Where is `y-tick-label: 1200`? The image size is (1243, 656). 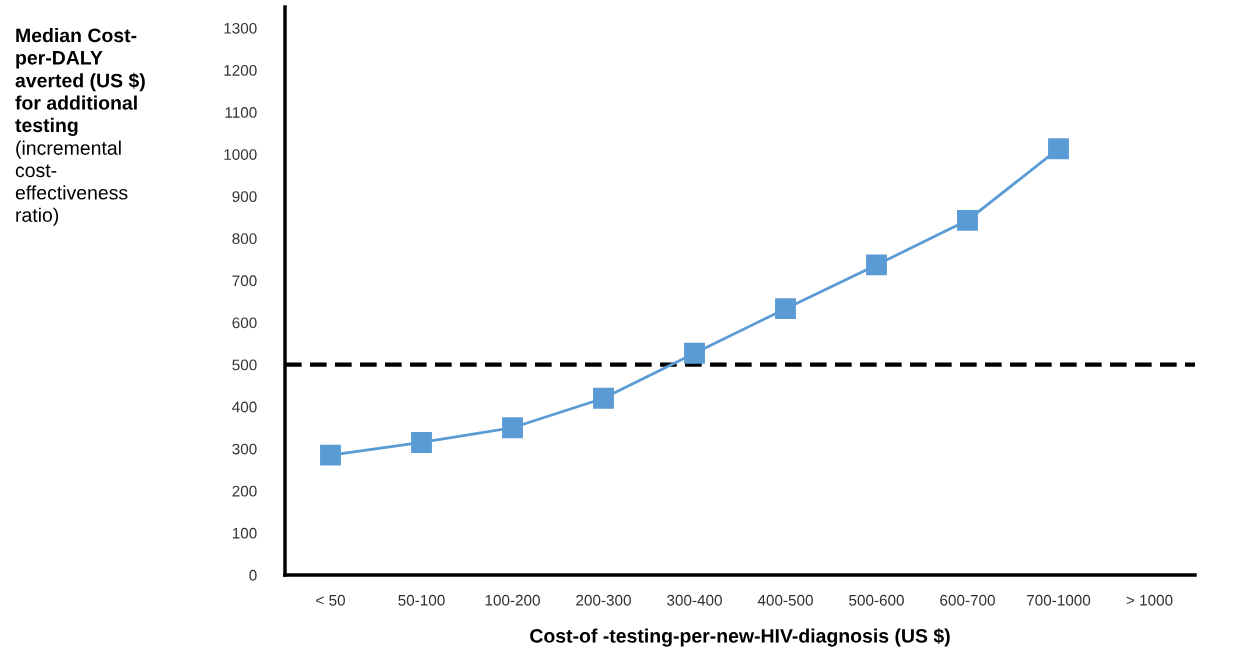 y-tick-label: 1200 is located at coordinates (240, 70).